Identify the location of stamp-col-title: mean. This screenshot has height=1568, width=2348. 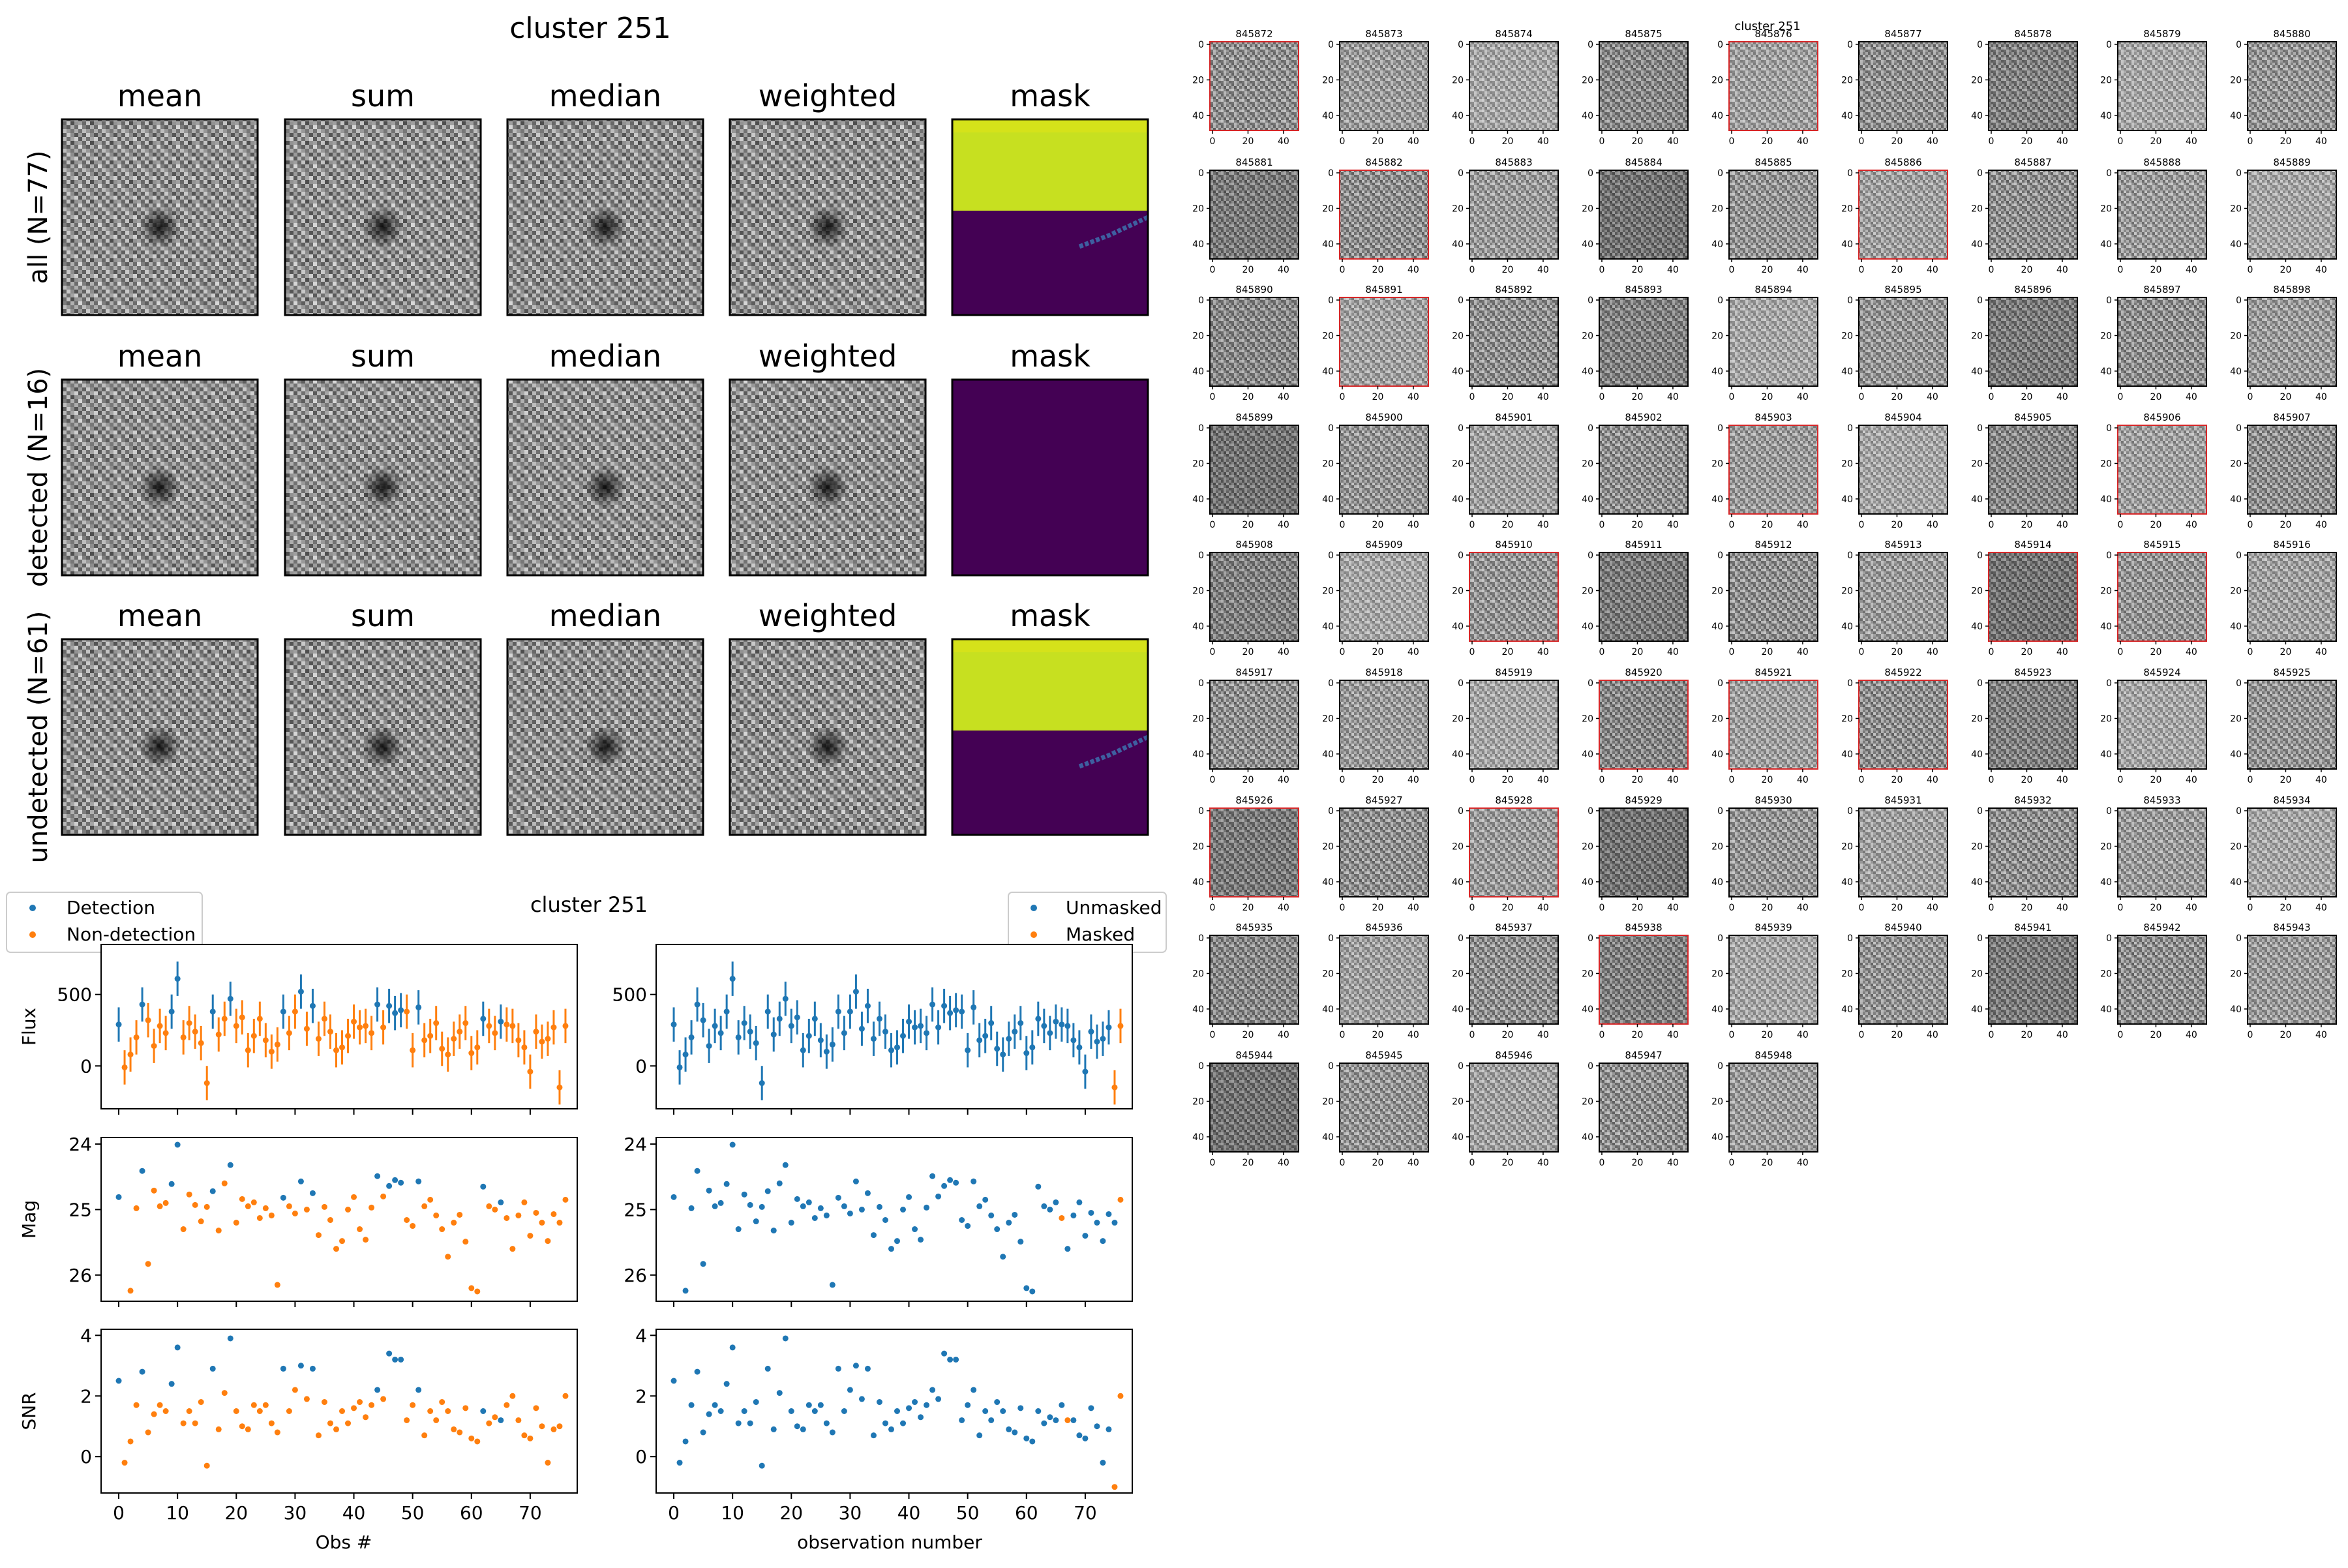
(160, 615).